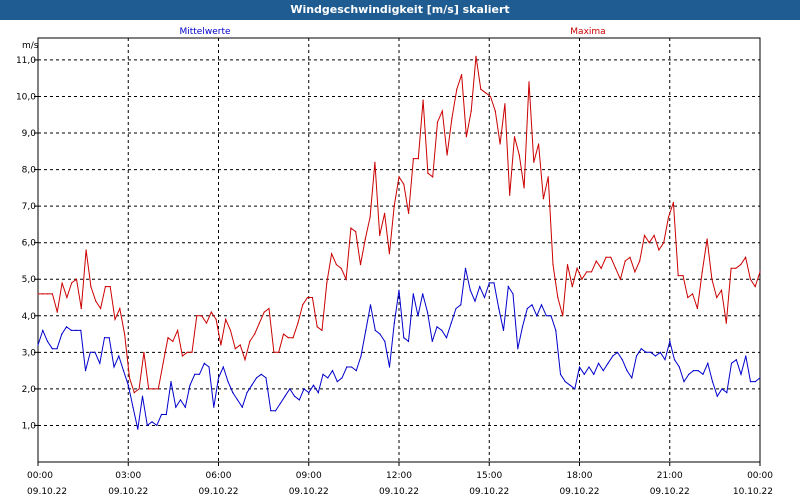 The image size is (800, 500). I want to click on x-tick-date: 09.10.22, so click(670, 492).